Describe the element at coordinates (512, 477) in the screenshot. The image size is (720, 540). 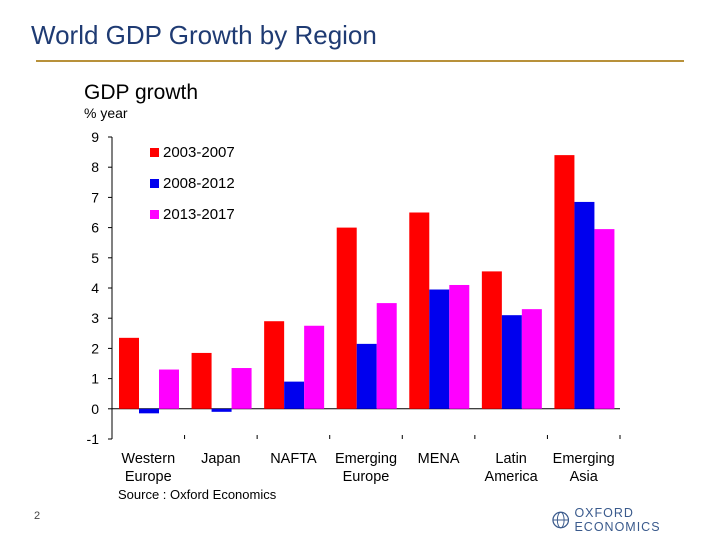
I see `x-tick-label: America` at that location.